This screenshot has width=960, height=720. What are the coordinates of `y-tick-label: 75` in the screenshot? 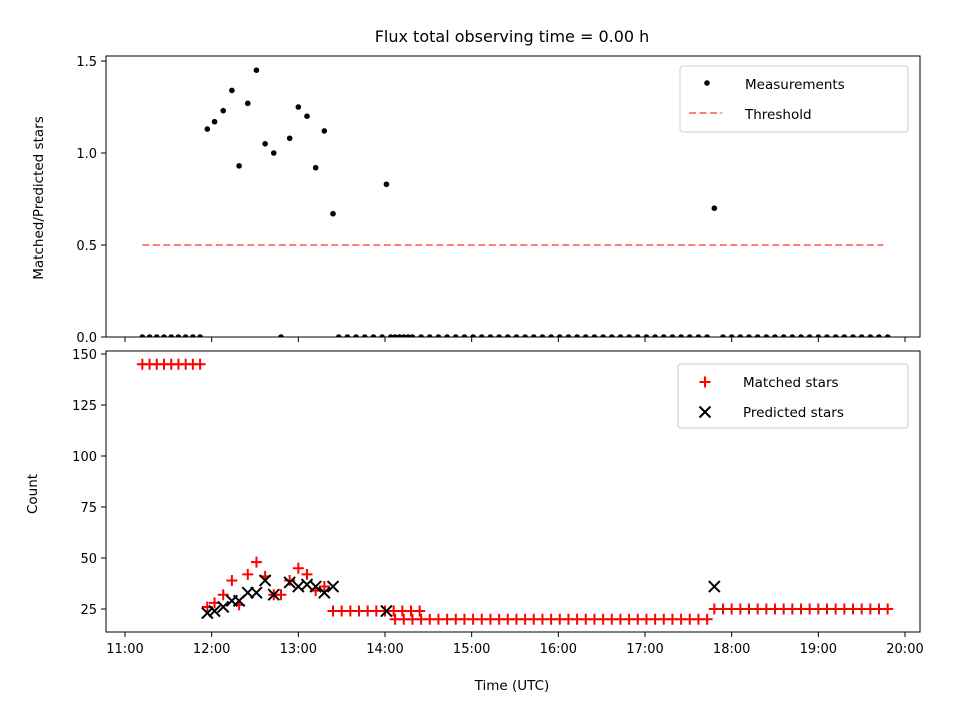 It's located at (88, 508).